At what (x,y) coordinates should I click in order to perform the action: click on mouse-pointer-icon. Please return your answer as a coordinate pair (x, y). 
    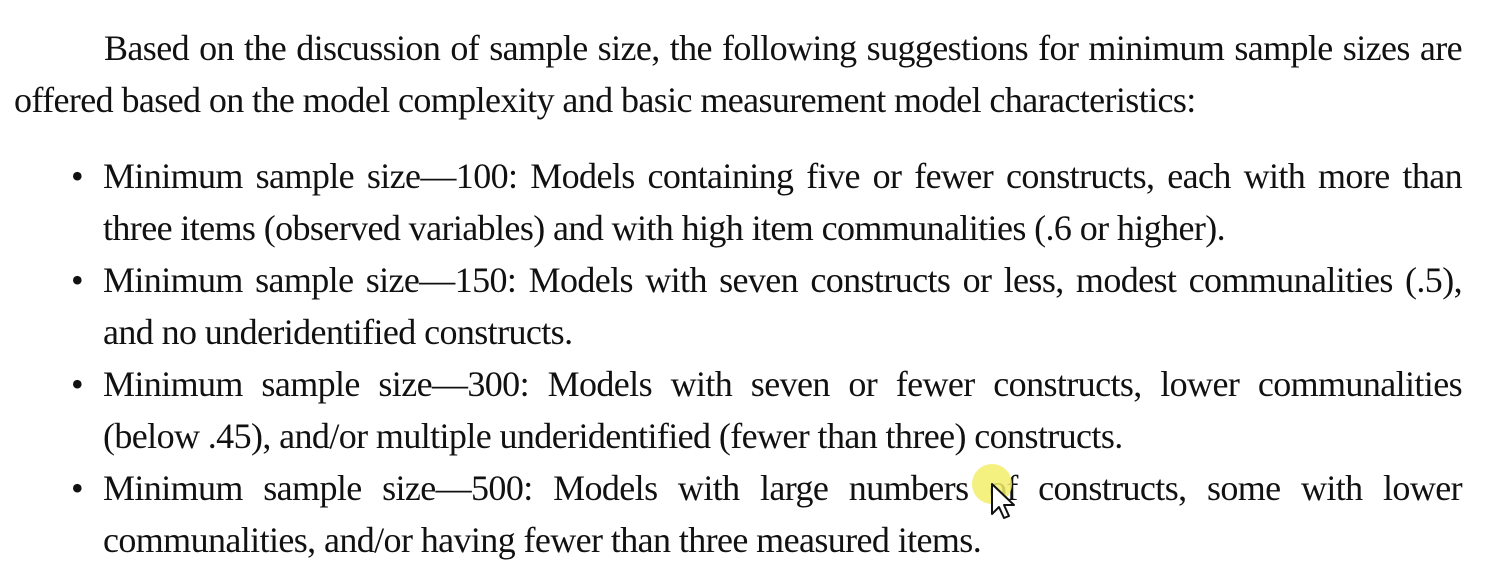
    Looking at the image, I should click on (993, 491).